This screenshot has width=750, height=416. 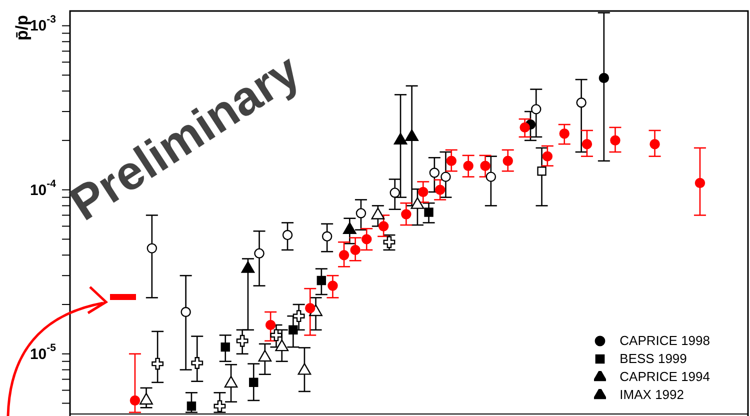 What do you see at coordinates (43, 188) in the screenshot?
I see `y-tick-label: 10$^{-4}$` at bounding box center [43, 188].